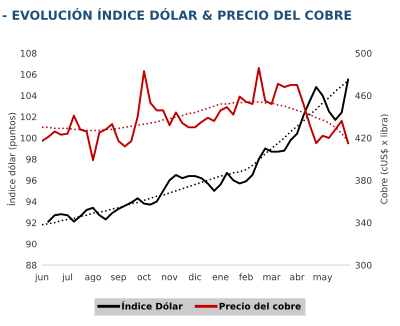  Describe the element at coordinates (260, 306) in the screenshot. I see `legend-label: Precio del cobre` at that location.